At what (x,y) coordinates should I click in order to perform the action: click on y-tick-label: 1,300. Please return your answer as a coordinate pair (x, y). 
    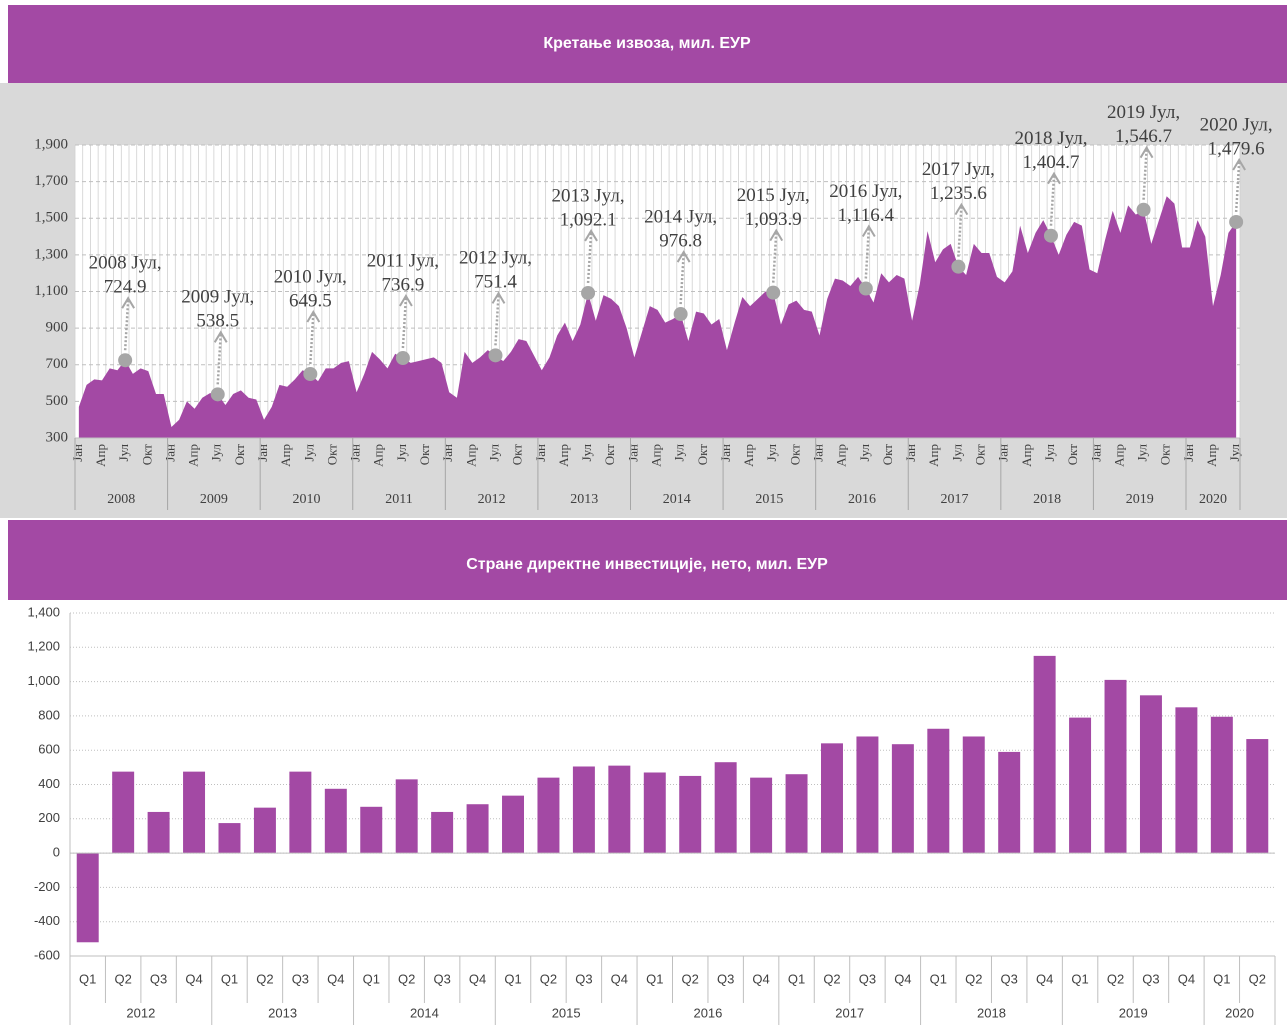
    Looking at the image, I should click on (51, 254).